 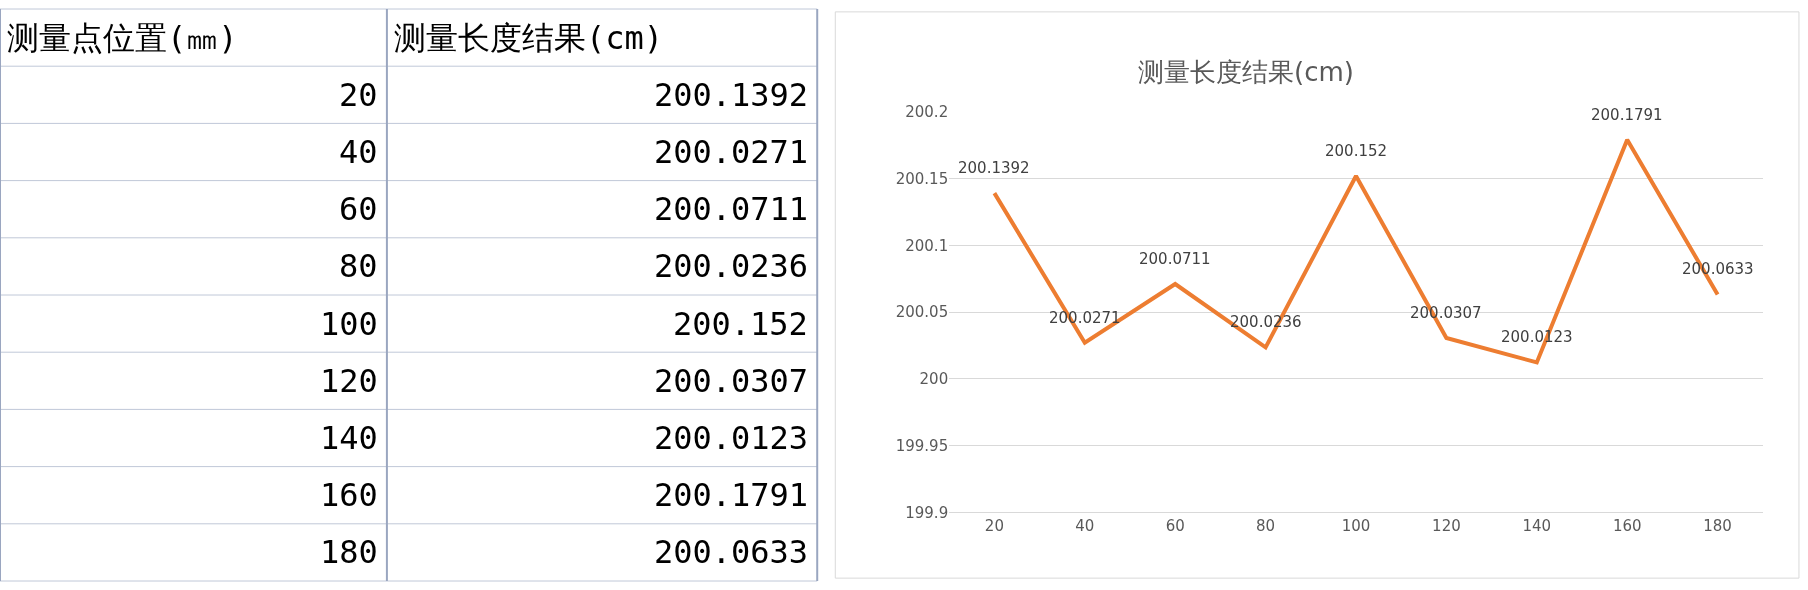 I want to click on y-tick-label: 200, so click(x=934, y=379).